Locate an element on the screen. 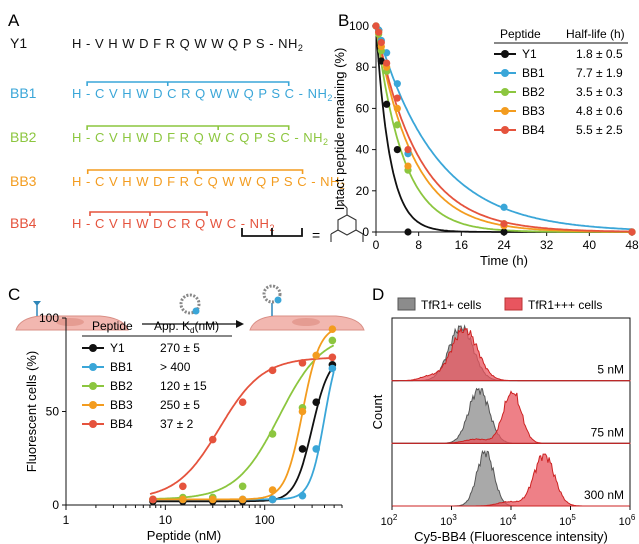 The height and width of the screenshot is (544, 639). peptide-sequence-bb1: H - C V H W D C R Q W W Q P S C - NH2 is located at coordinates (202, 94).